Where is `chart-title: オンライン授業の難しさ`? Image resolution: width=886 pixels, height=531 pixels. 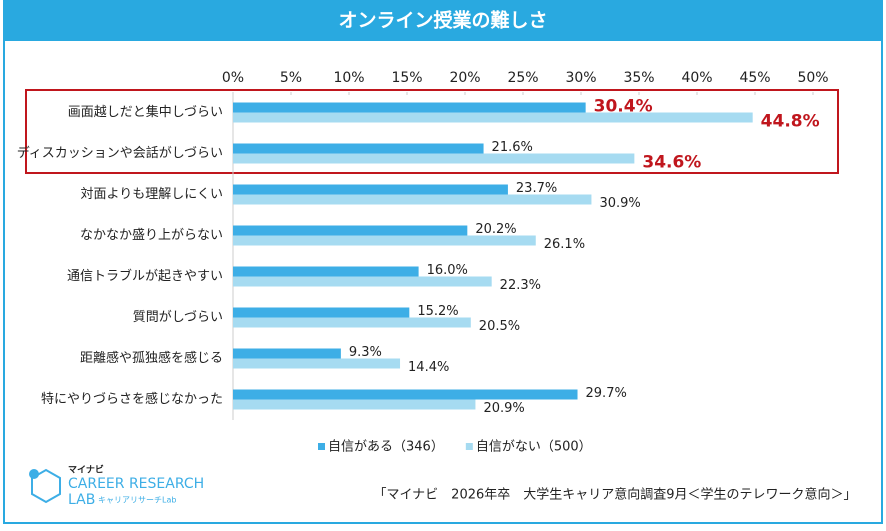 chart-title: オンライン授業の難しさ is located at coordinates (442, 20).